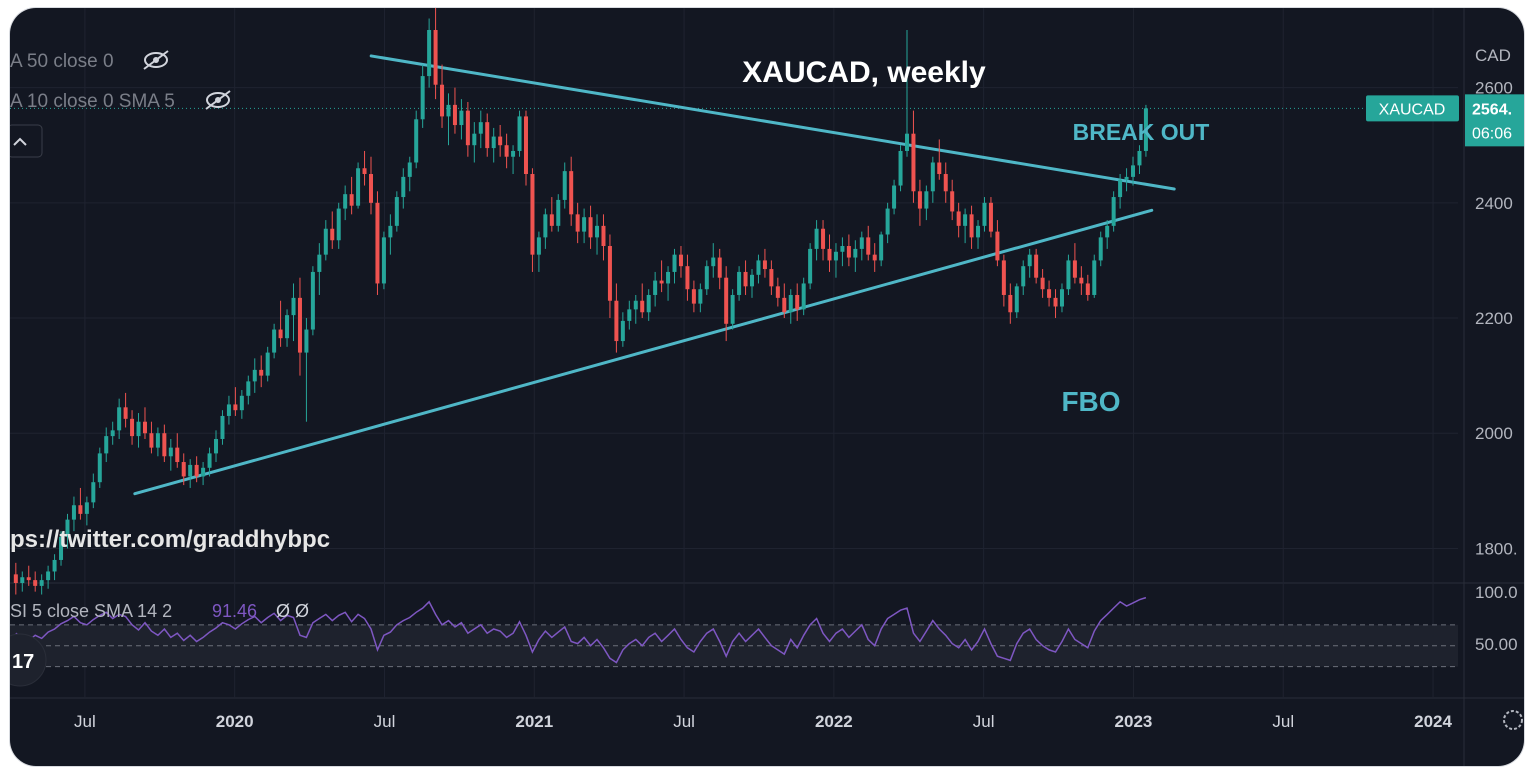 The height and width of the screenshot is (776, 1534). Describe the element at coordinates (62, 61) in the screenshot. I see `indicator-legend: A 50 close 0` at that location.